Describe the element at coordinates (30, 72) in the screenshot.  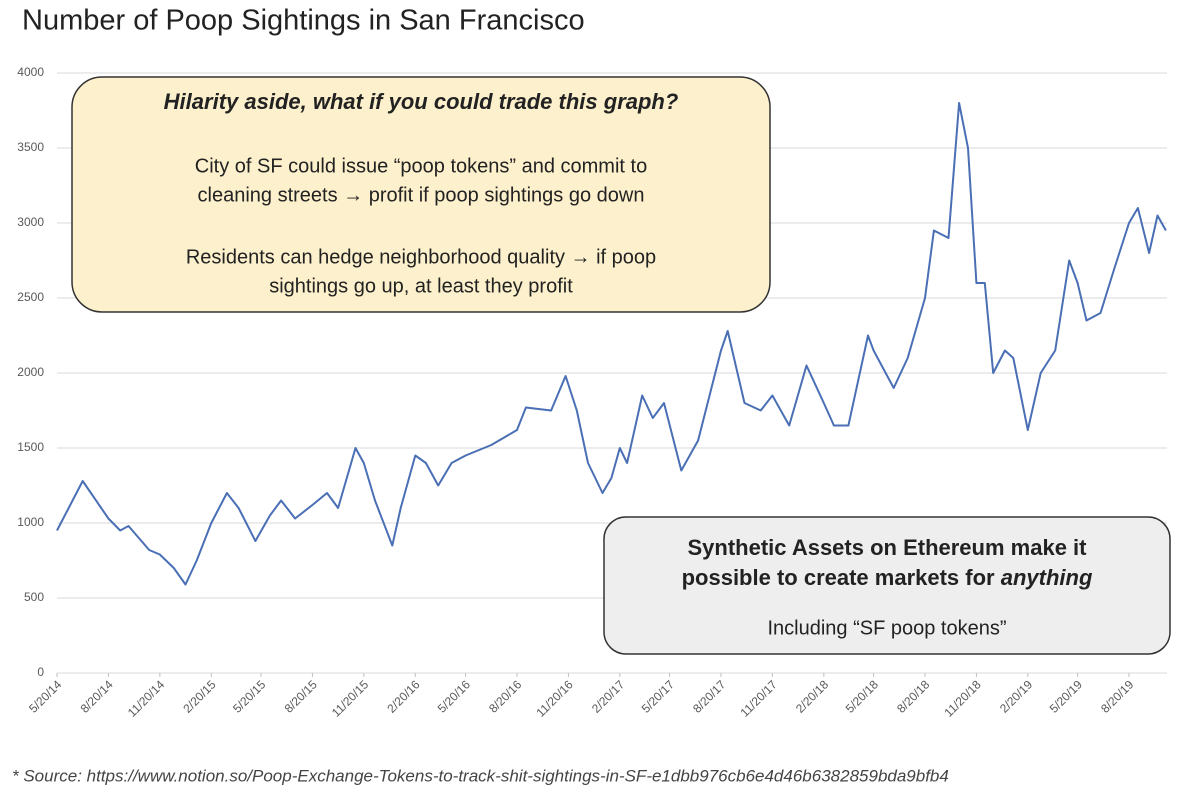
I see `y-tick-label: 4000` at that location.